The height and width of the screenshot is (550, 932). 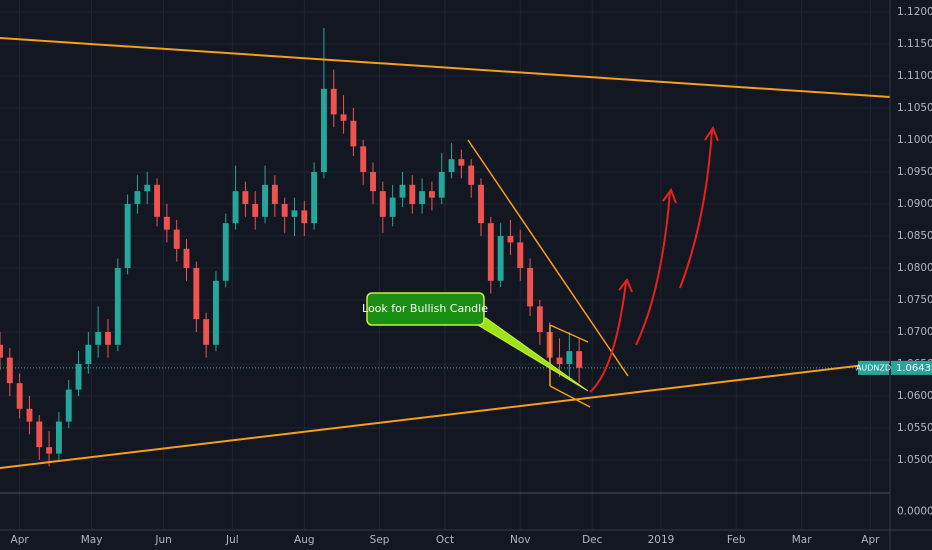 What do you see at coordinates (914, 76) in the screenshot?
I see `y-tick-label: 1.11000` at bounding box center [914, 76].